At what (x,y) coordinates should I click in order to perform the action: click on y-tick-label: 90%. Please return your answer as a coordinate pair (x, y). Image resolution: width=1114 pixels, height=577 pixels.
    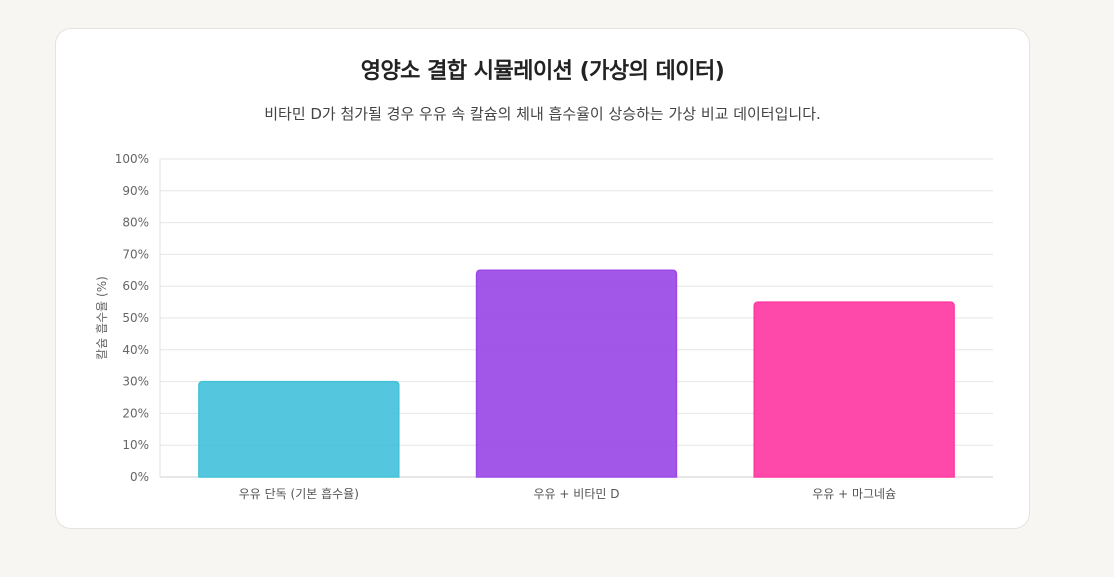
    Looking at the image, I should click on (135, 191).